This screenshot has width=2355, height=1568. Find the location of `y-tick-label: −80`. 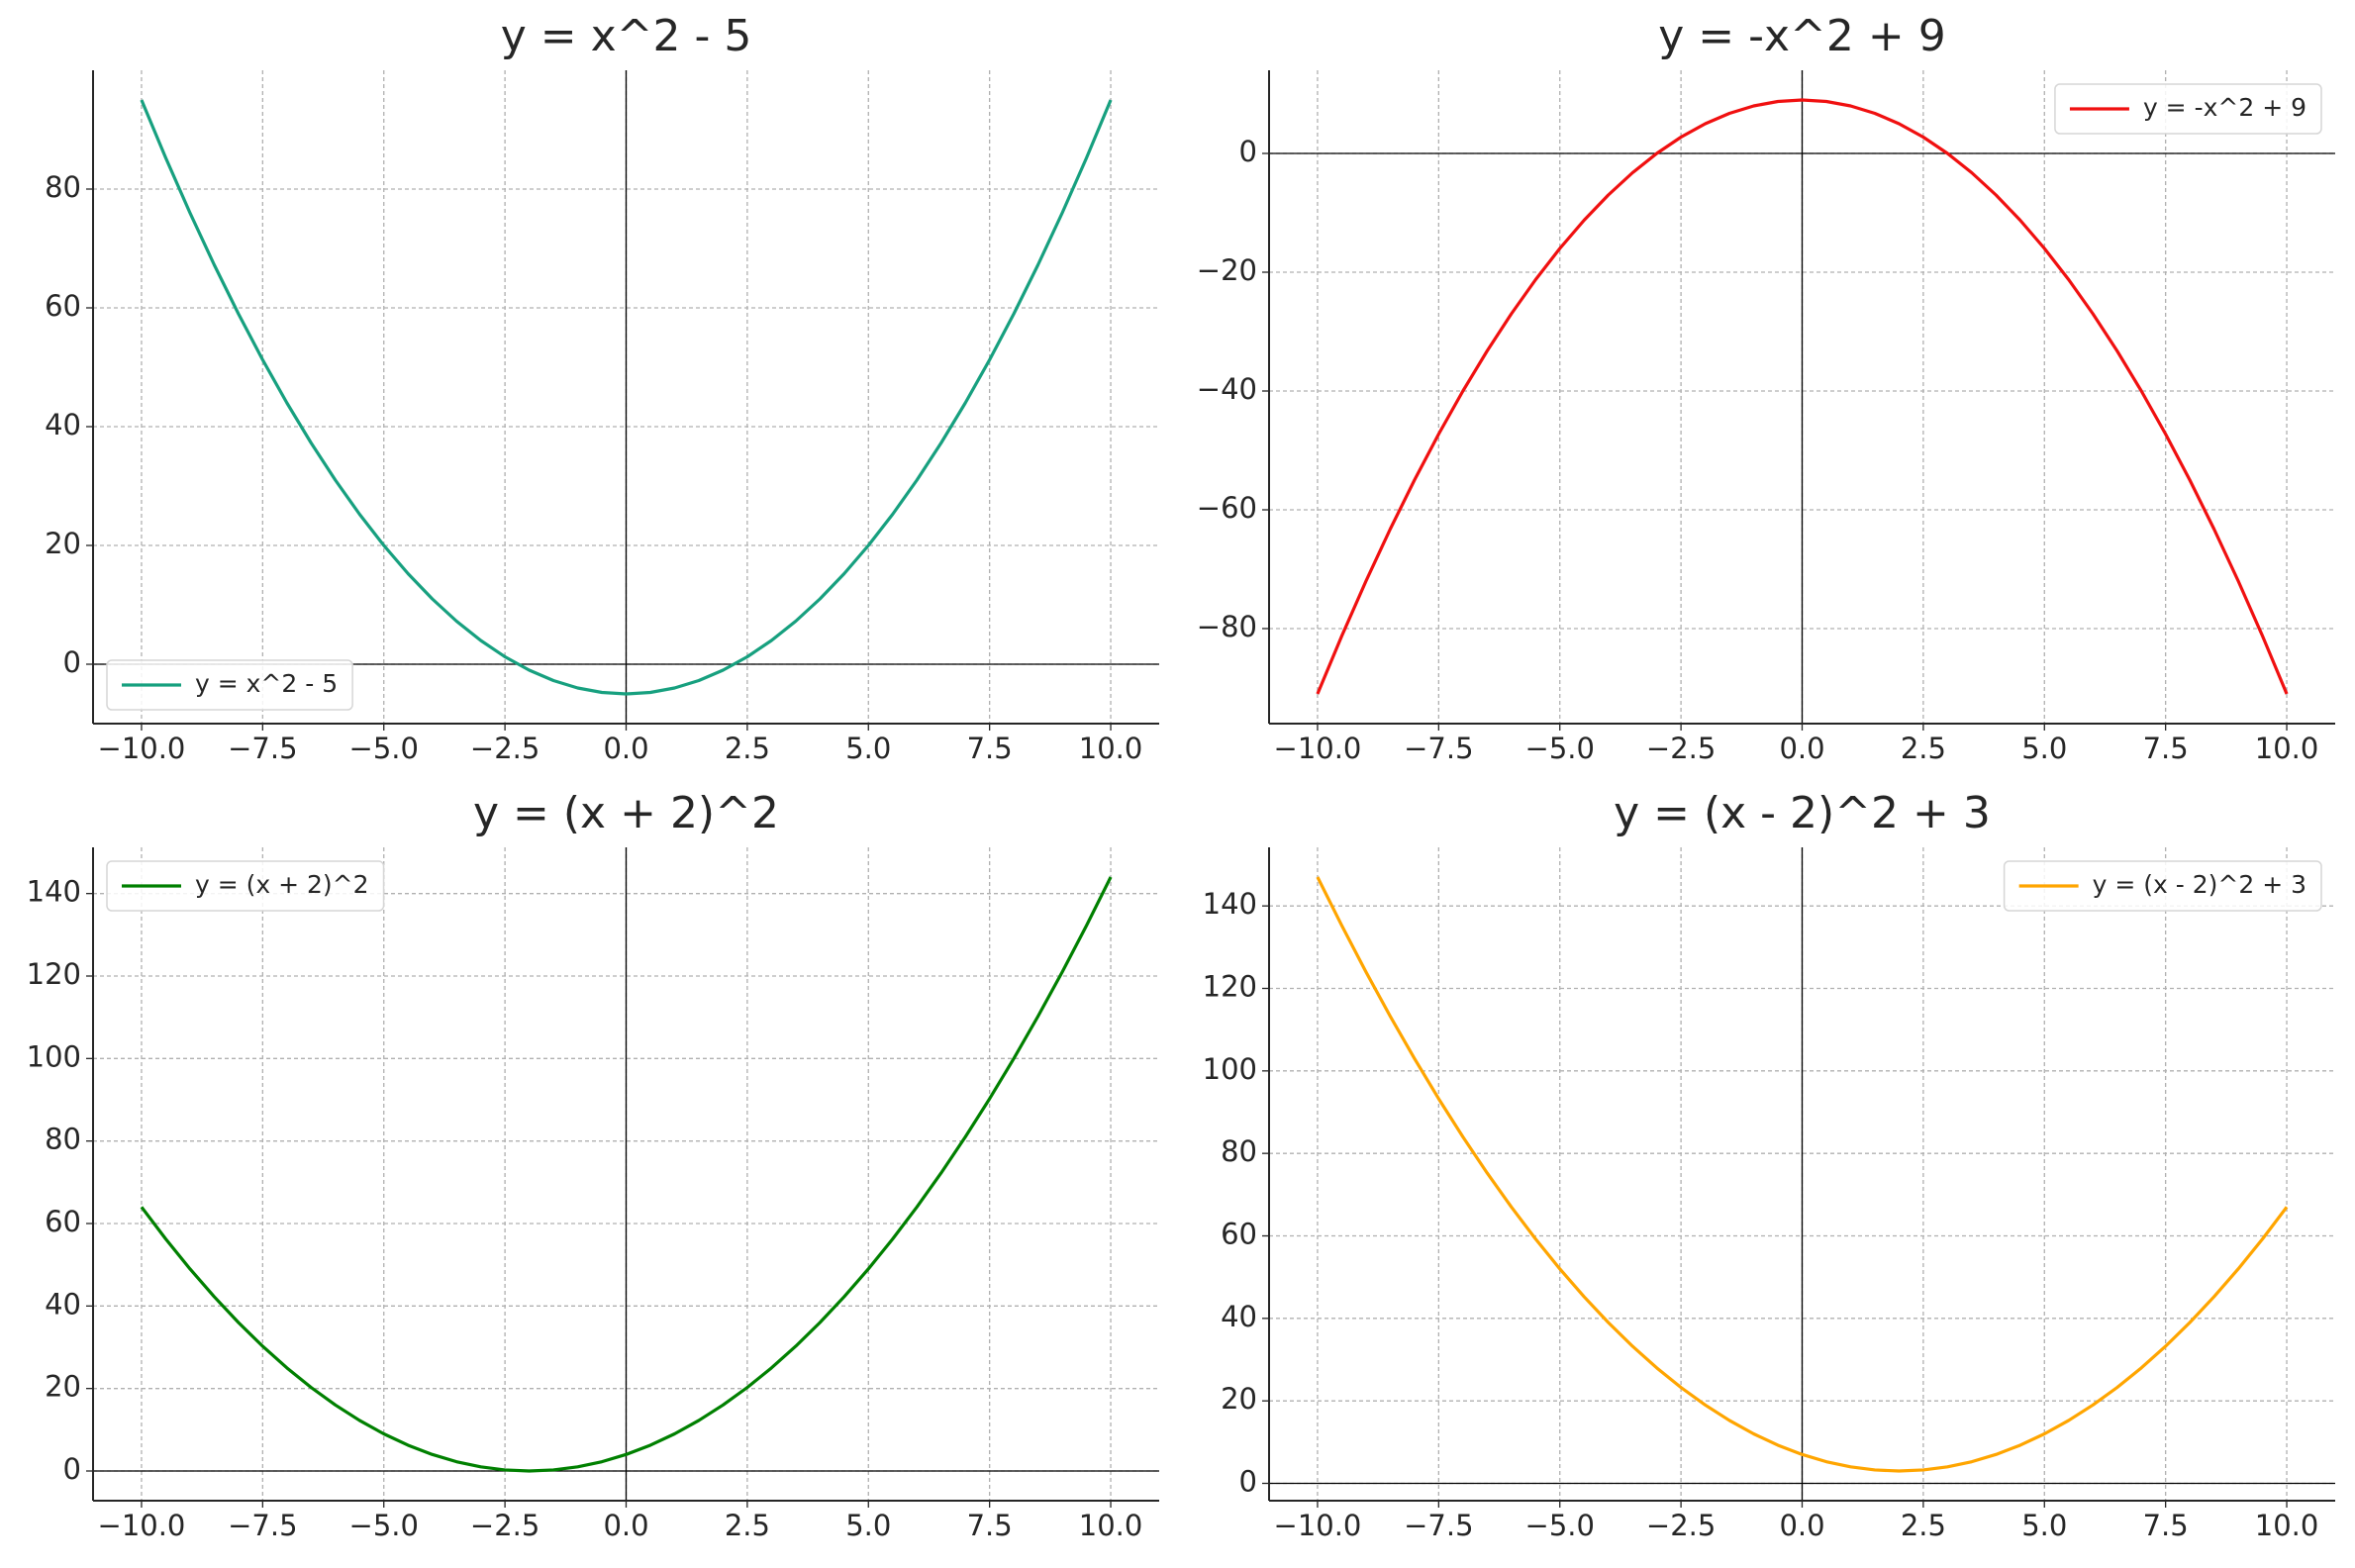

y-tick-label: −80 is located at coordinates (1227, 626).